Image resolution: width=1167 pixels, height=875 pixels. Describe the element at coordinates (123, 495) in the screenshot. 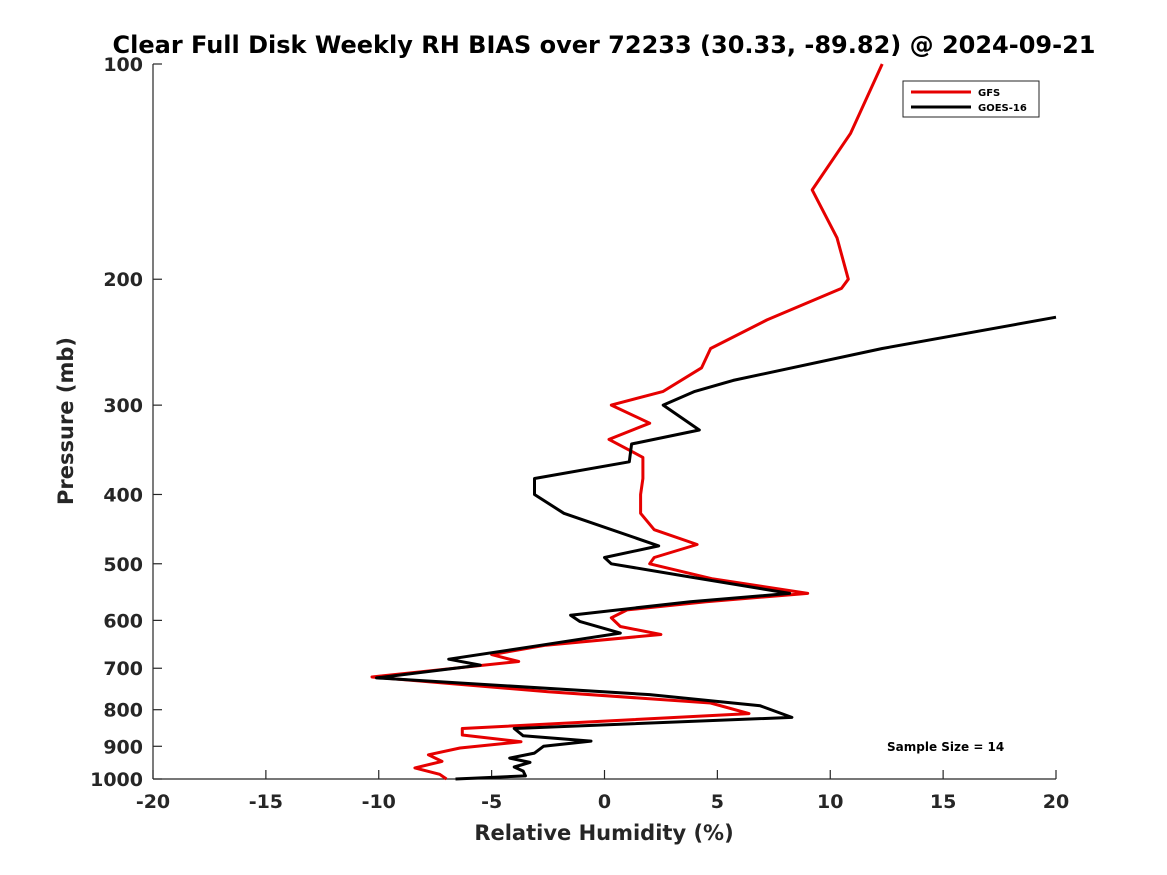

I see `y-tick-label: 400` at that location.